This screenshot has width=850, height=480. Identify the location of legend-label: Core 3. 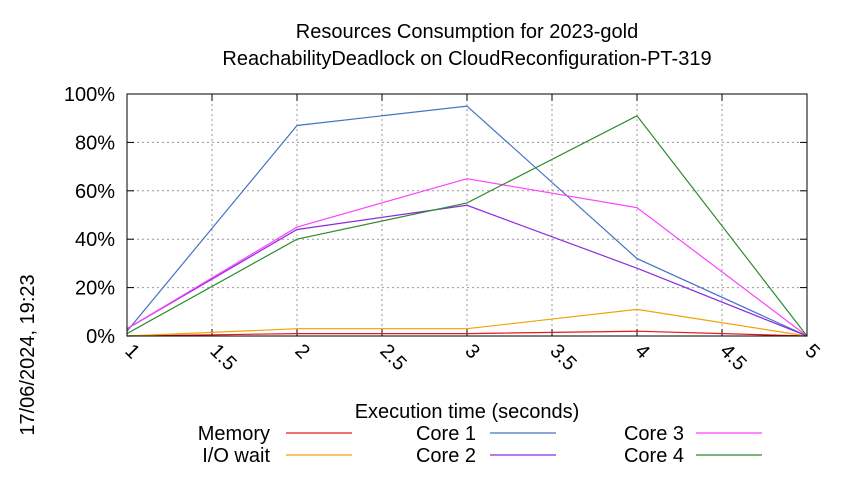
(654, 434).